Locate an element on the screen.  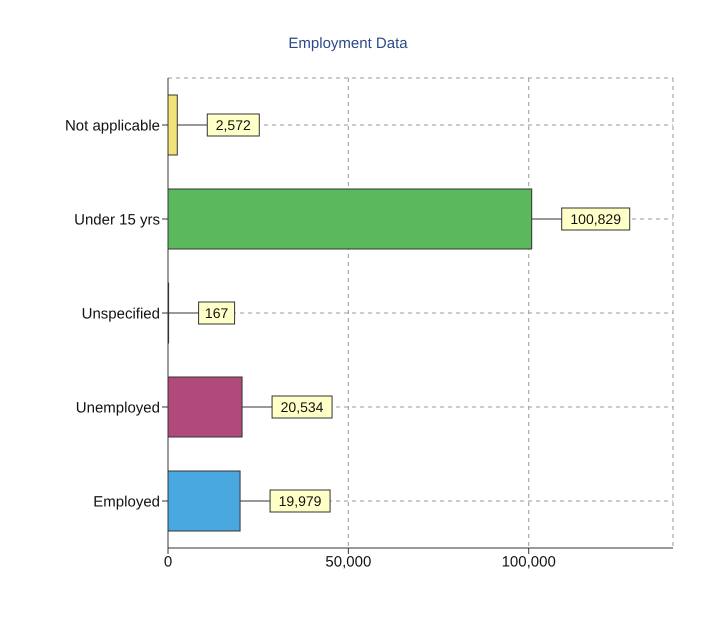
data-label: 2,572 is located at coordinates (233, 125).